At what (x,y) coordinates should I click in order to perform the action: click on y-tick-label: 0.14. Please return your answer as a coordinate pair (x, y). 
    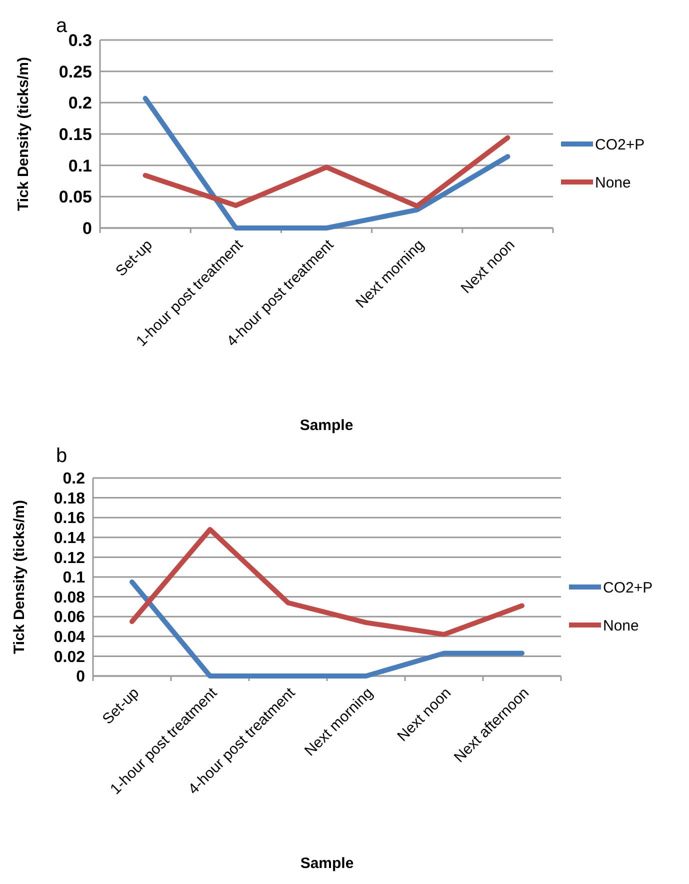
    Looking at the image, I should click on (70, 538).